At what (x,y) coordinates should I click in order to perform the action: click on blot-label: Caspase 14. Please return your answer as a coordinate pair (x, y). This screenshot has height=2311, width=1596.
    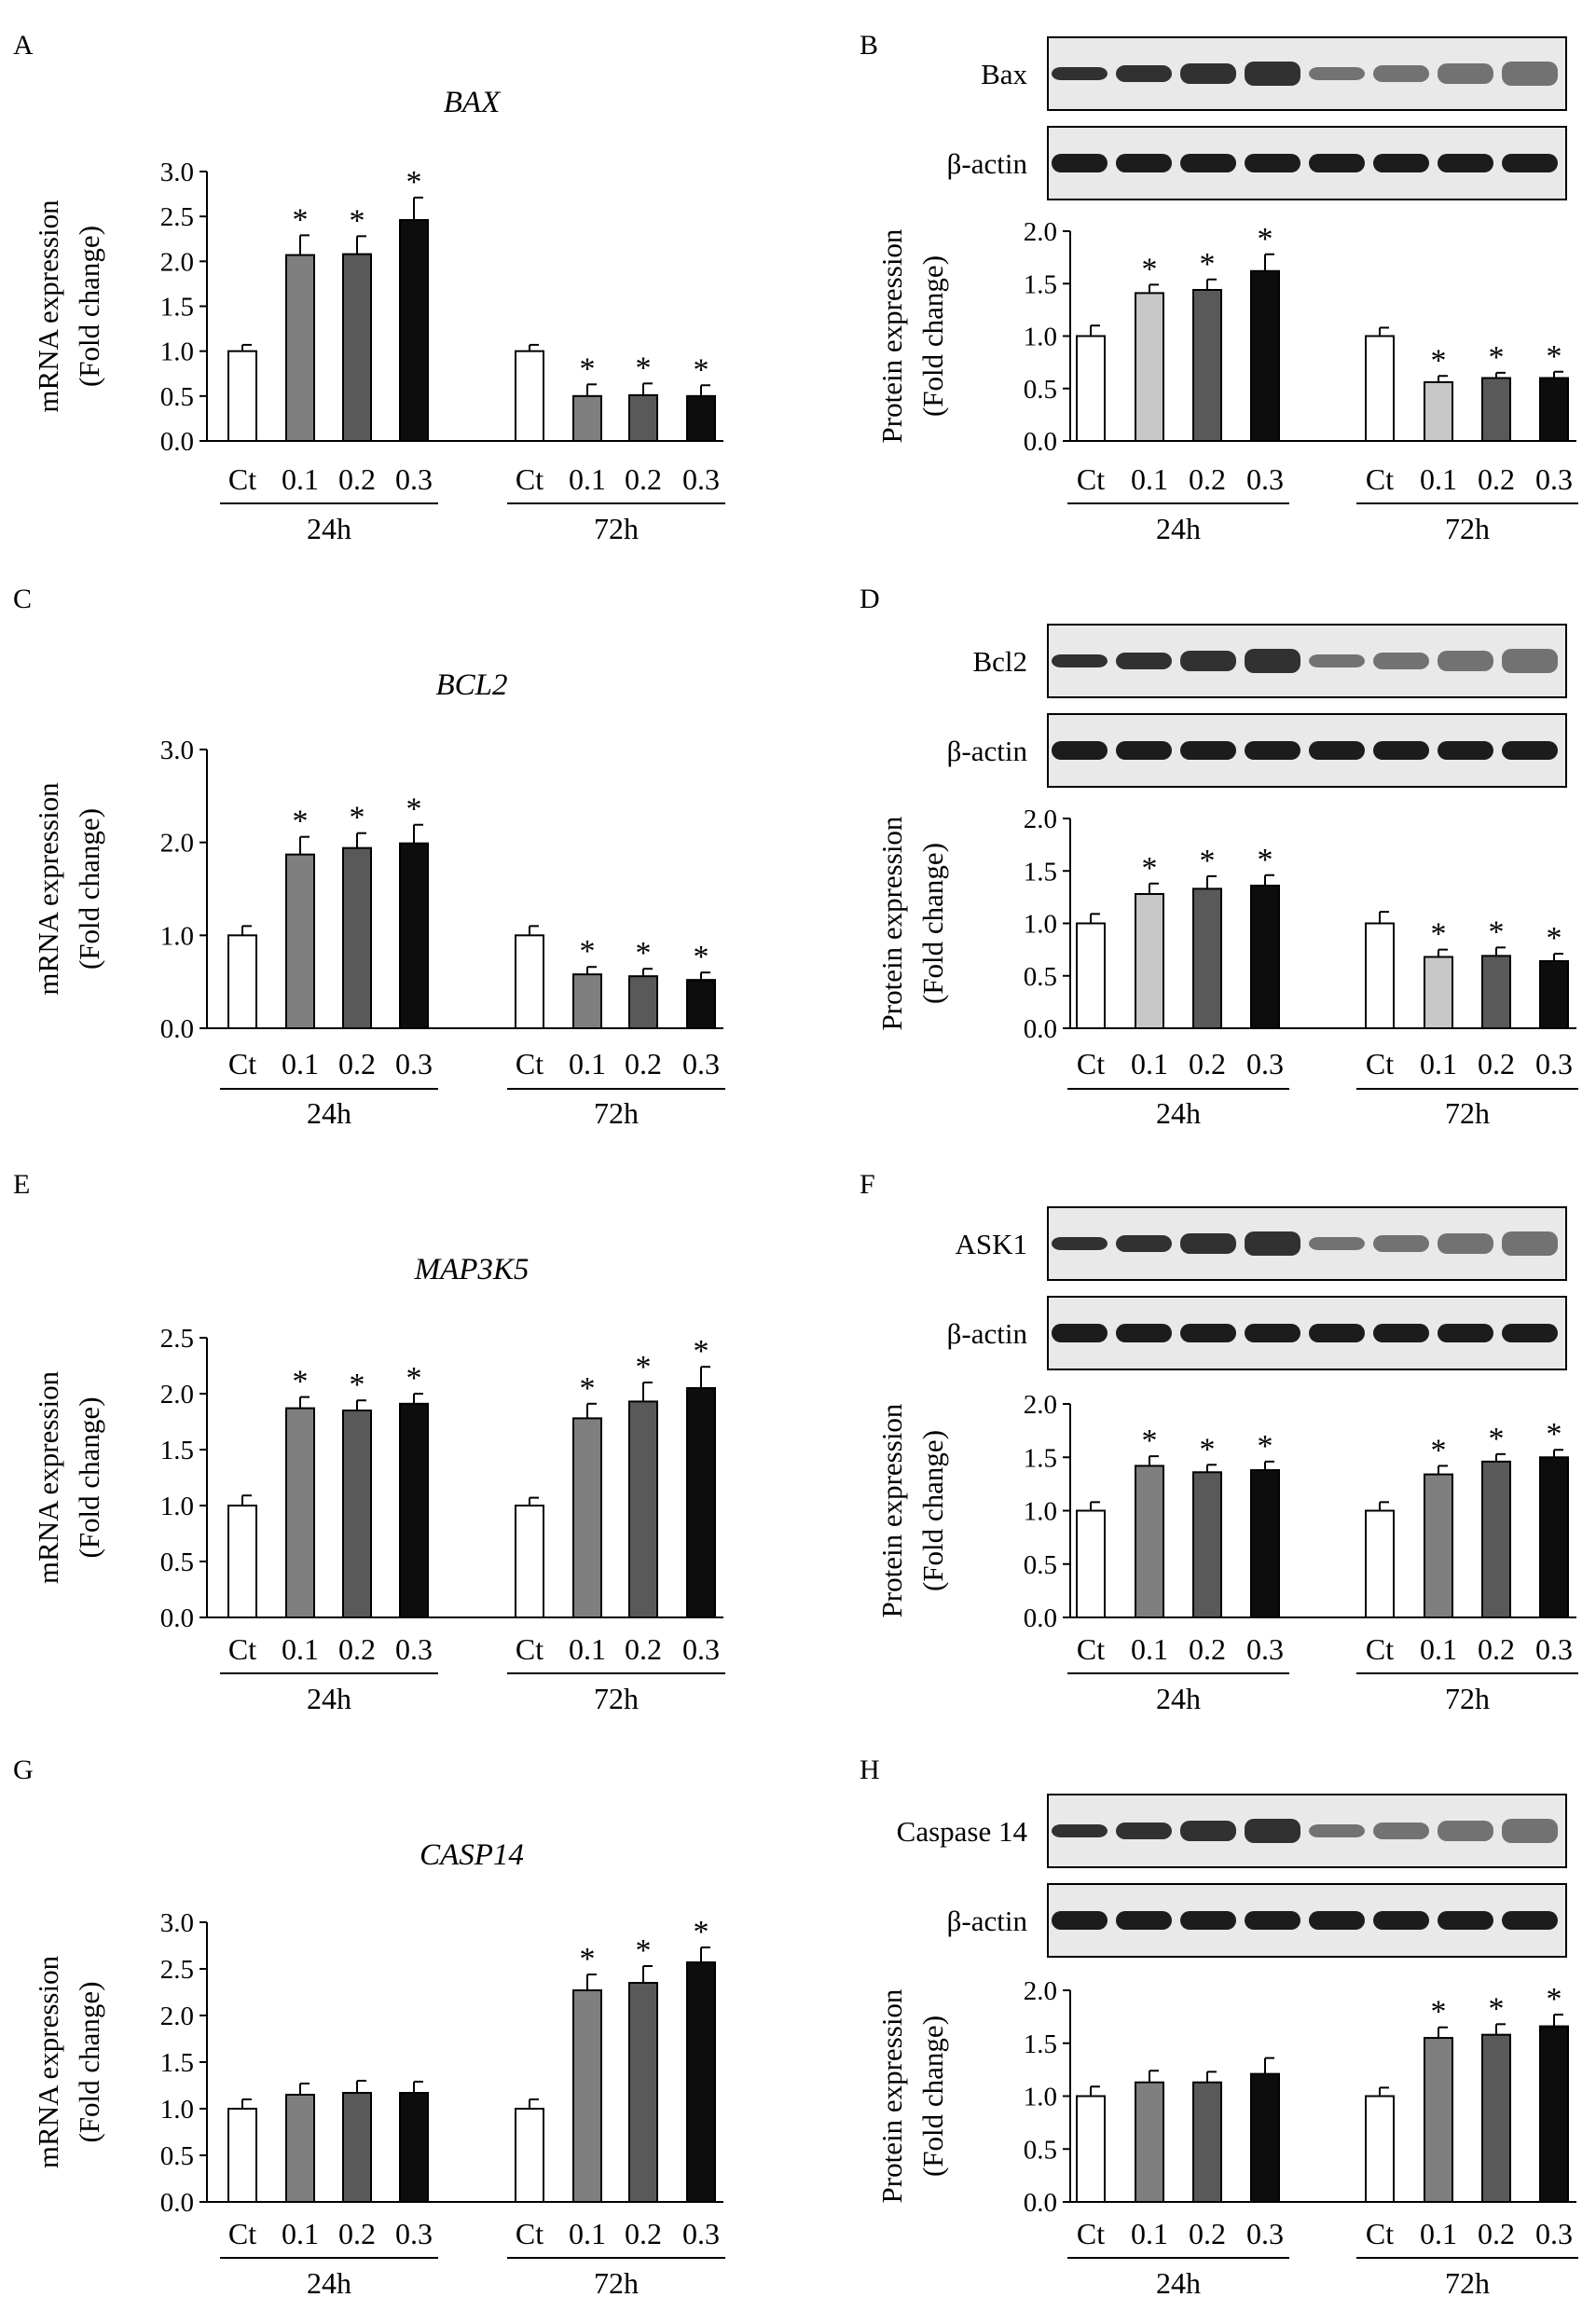
    Looking at the image, I should click on (962, 1831).